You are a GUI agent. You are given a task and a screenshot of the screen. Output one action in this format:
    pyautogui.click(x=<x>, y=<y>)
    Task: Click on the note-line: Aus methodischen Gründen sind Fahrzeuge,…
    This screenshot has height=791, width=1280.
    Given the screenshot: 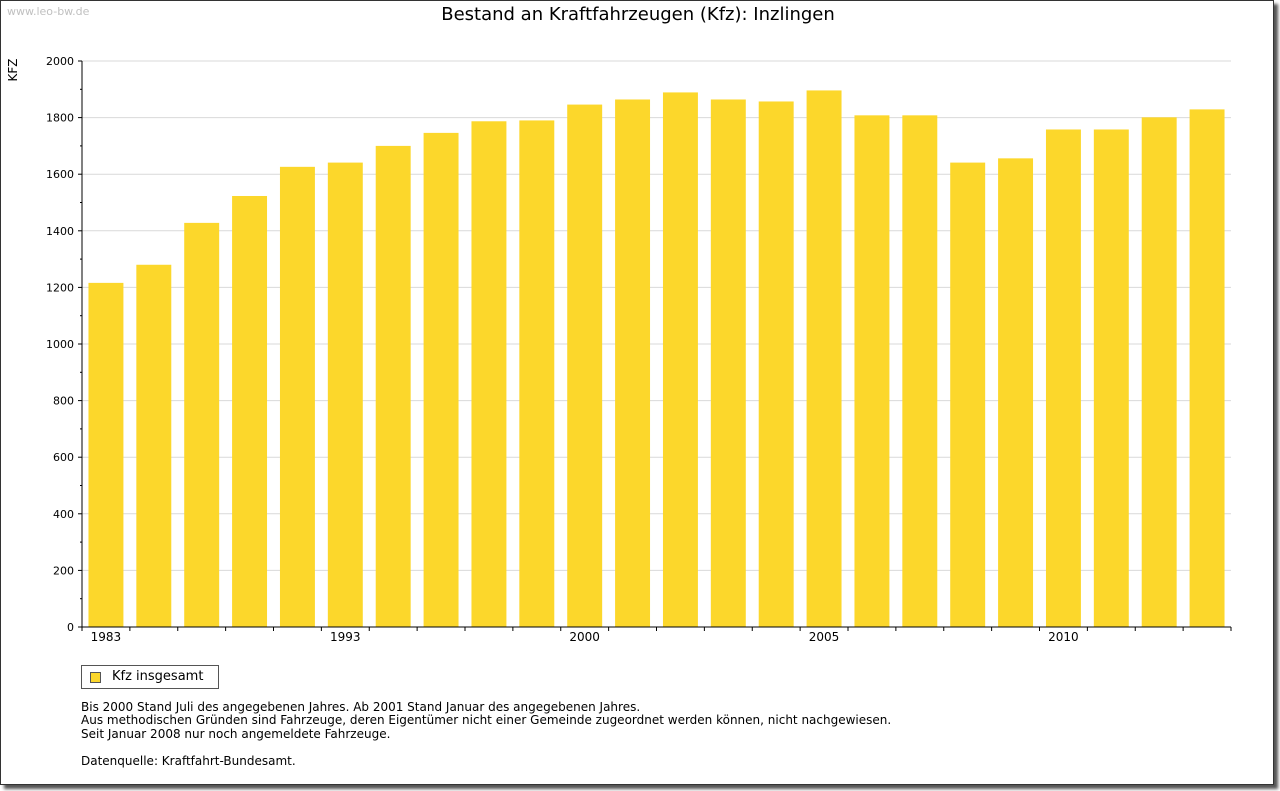 What is the action you would take?
    pyautogui.click(x=486, y=720)
    